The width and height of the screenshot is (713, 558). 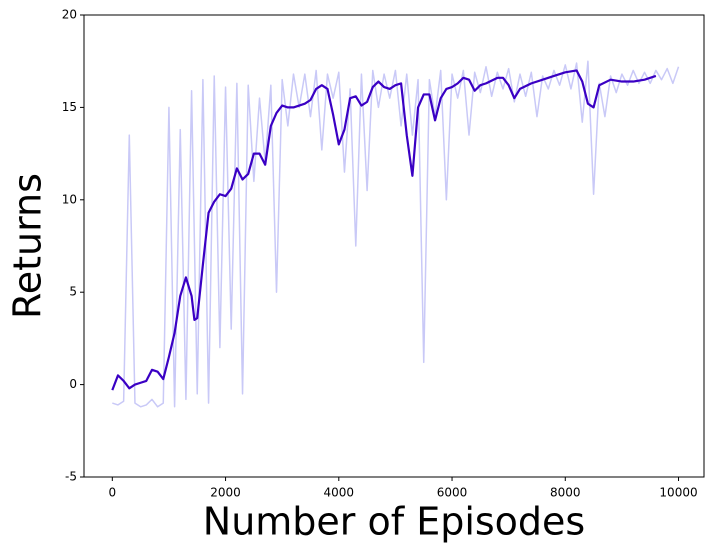 I want to click on y-tick-label: 15, so click(x=69, y=107).